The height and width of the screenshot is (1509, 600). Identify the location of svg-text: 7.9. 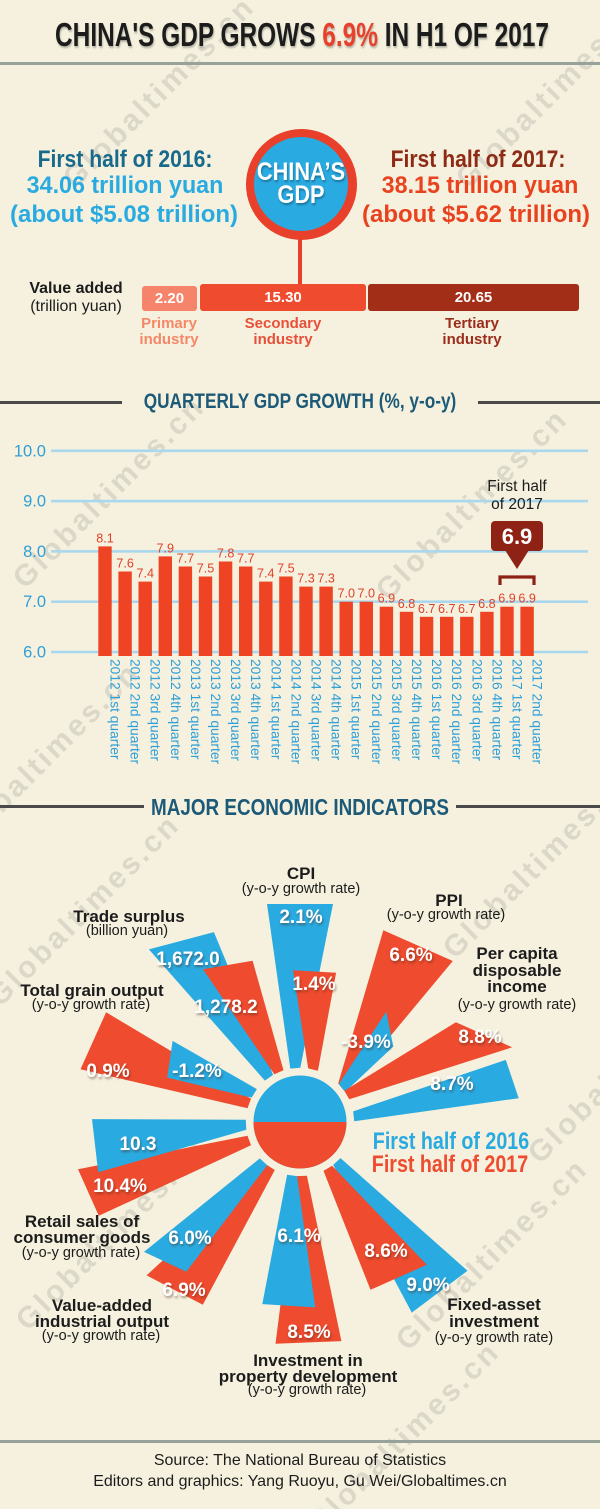
(166, 548).